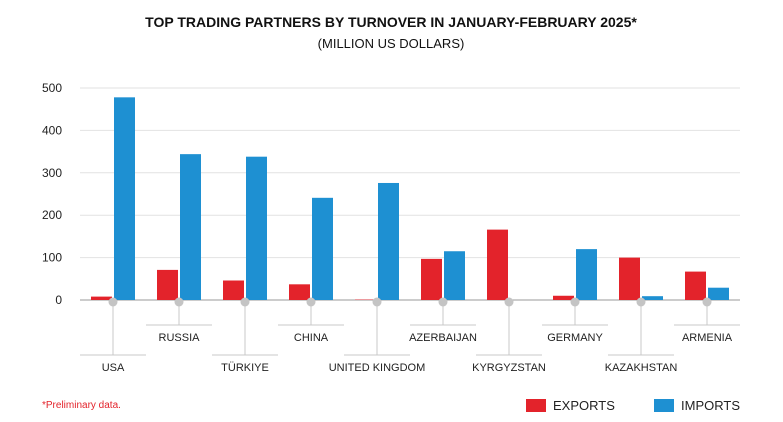 The height and width of the screenshot is (422, 783). What do you see at coordinates (443, 338) in the screenshot?
I see `category-label: AZERBAIJAN` at bounding box center [443, 338].